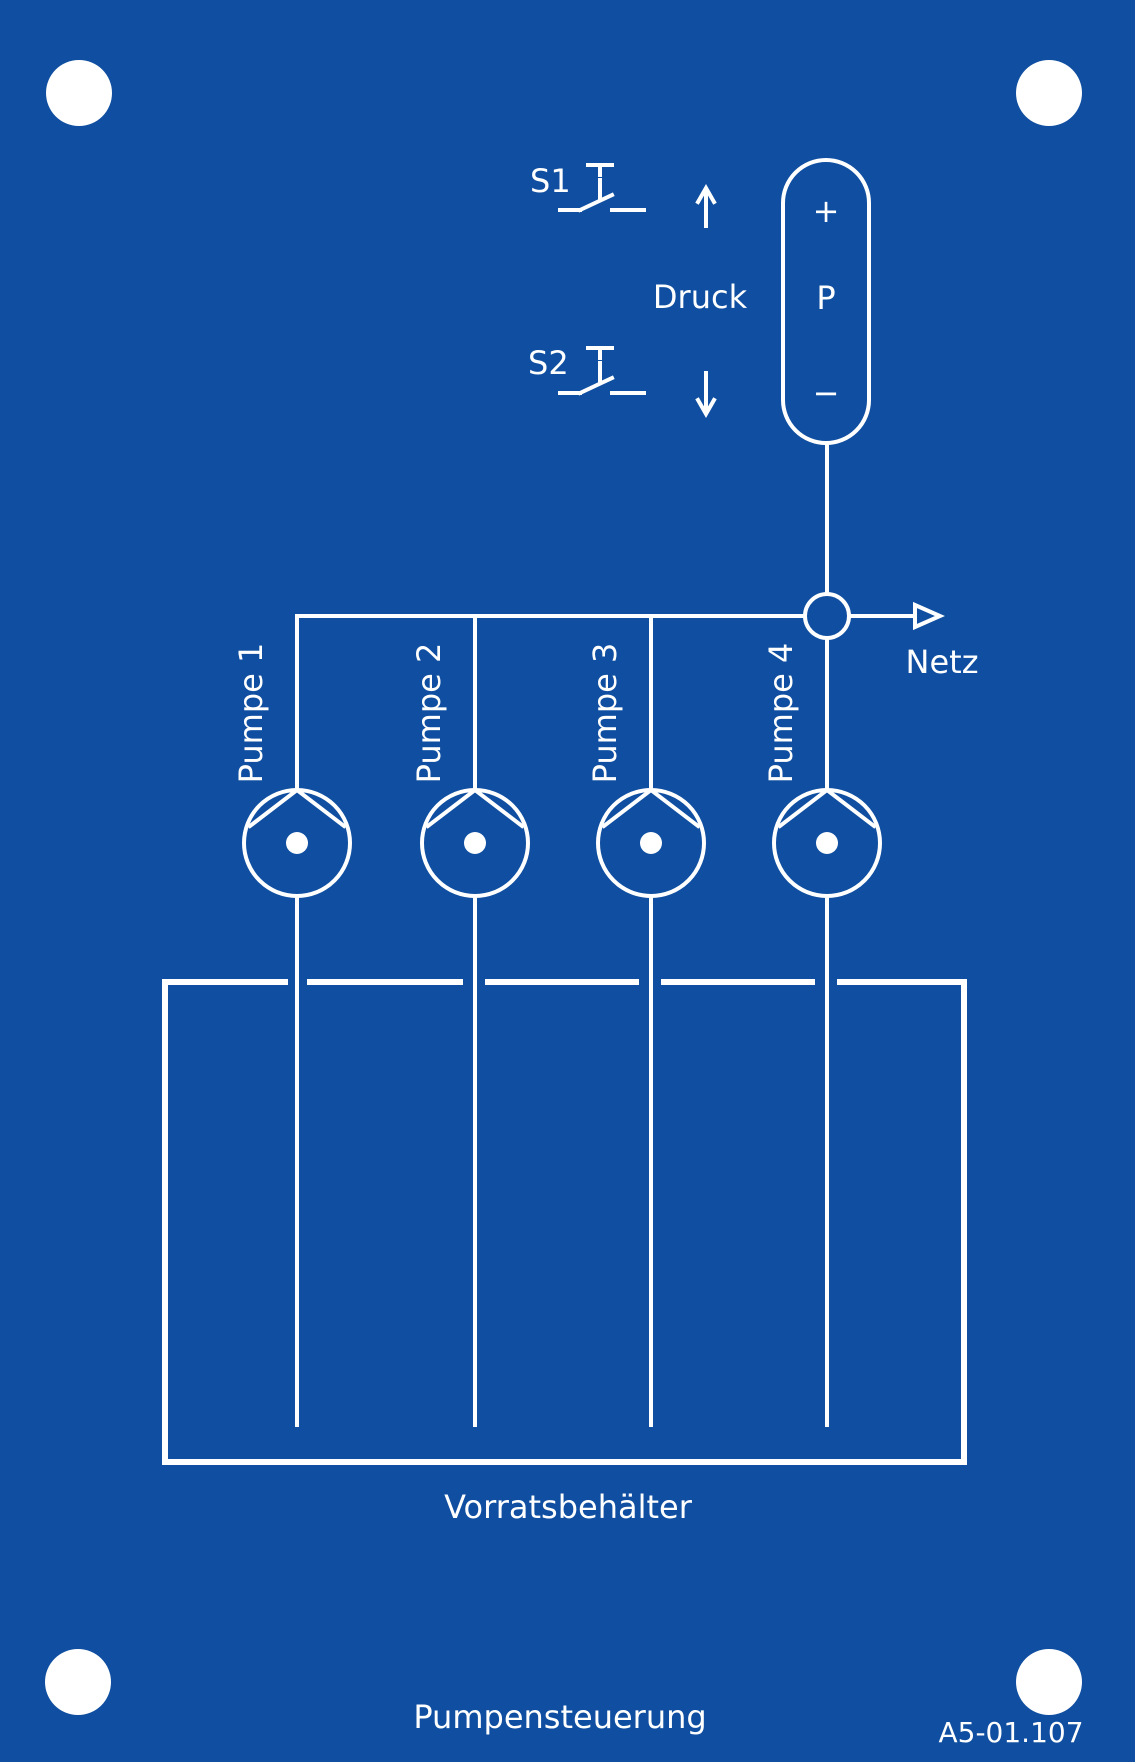 The width and height of the screenshot is (1135, 1762). Describe the element at coordinates (826, 393) in the screenshot. I see `gauge-minus-label: −` at that location.